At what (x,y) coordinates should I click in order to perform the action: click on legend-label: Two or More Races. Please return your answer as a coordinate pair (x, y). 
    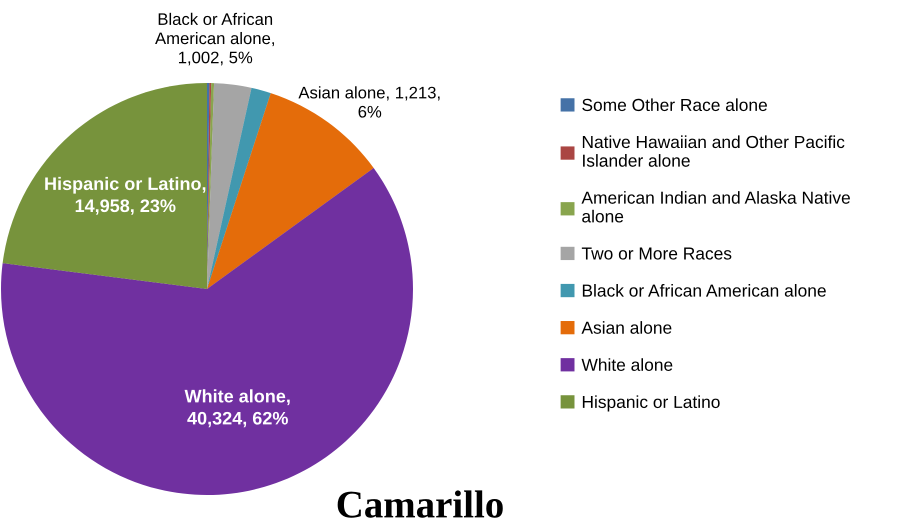
    Looking at the image, I should click on (657, 254).